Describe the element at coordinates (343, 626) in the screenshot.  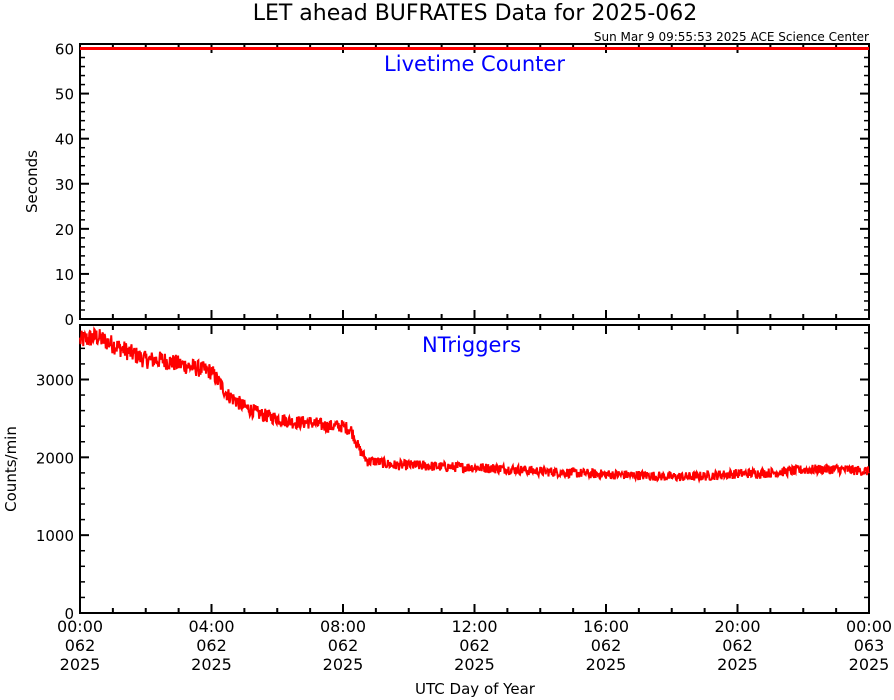
I see `x-tick-label-line: 08:00` at that location.